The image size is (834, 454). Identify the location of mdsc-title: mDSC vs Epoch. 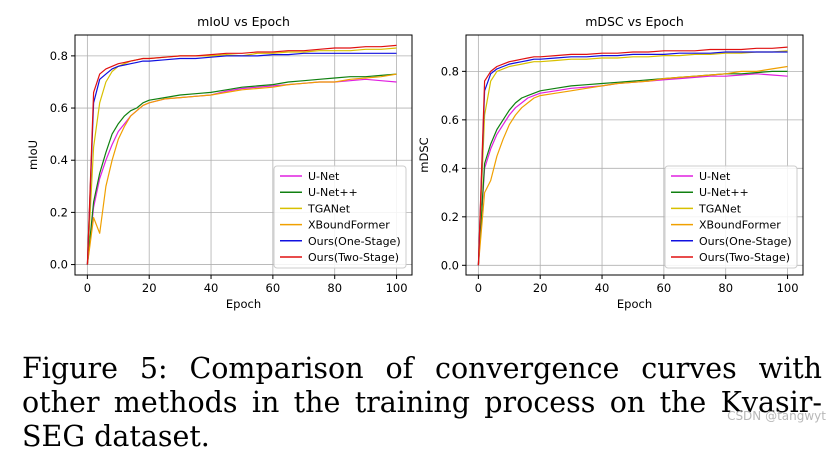
(634, 21).